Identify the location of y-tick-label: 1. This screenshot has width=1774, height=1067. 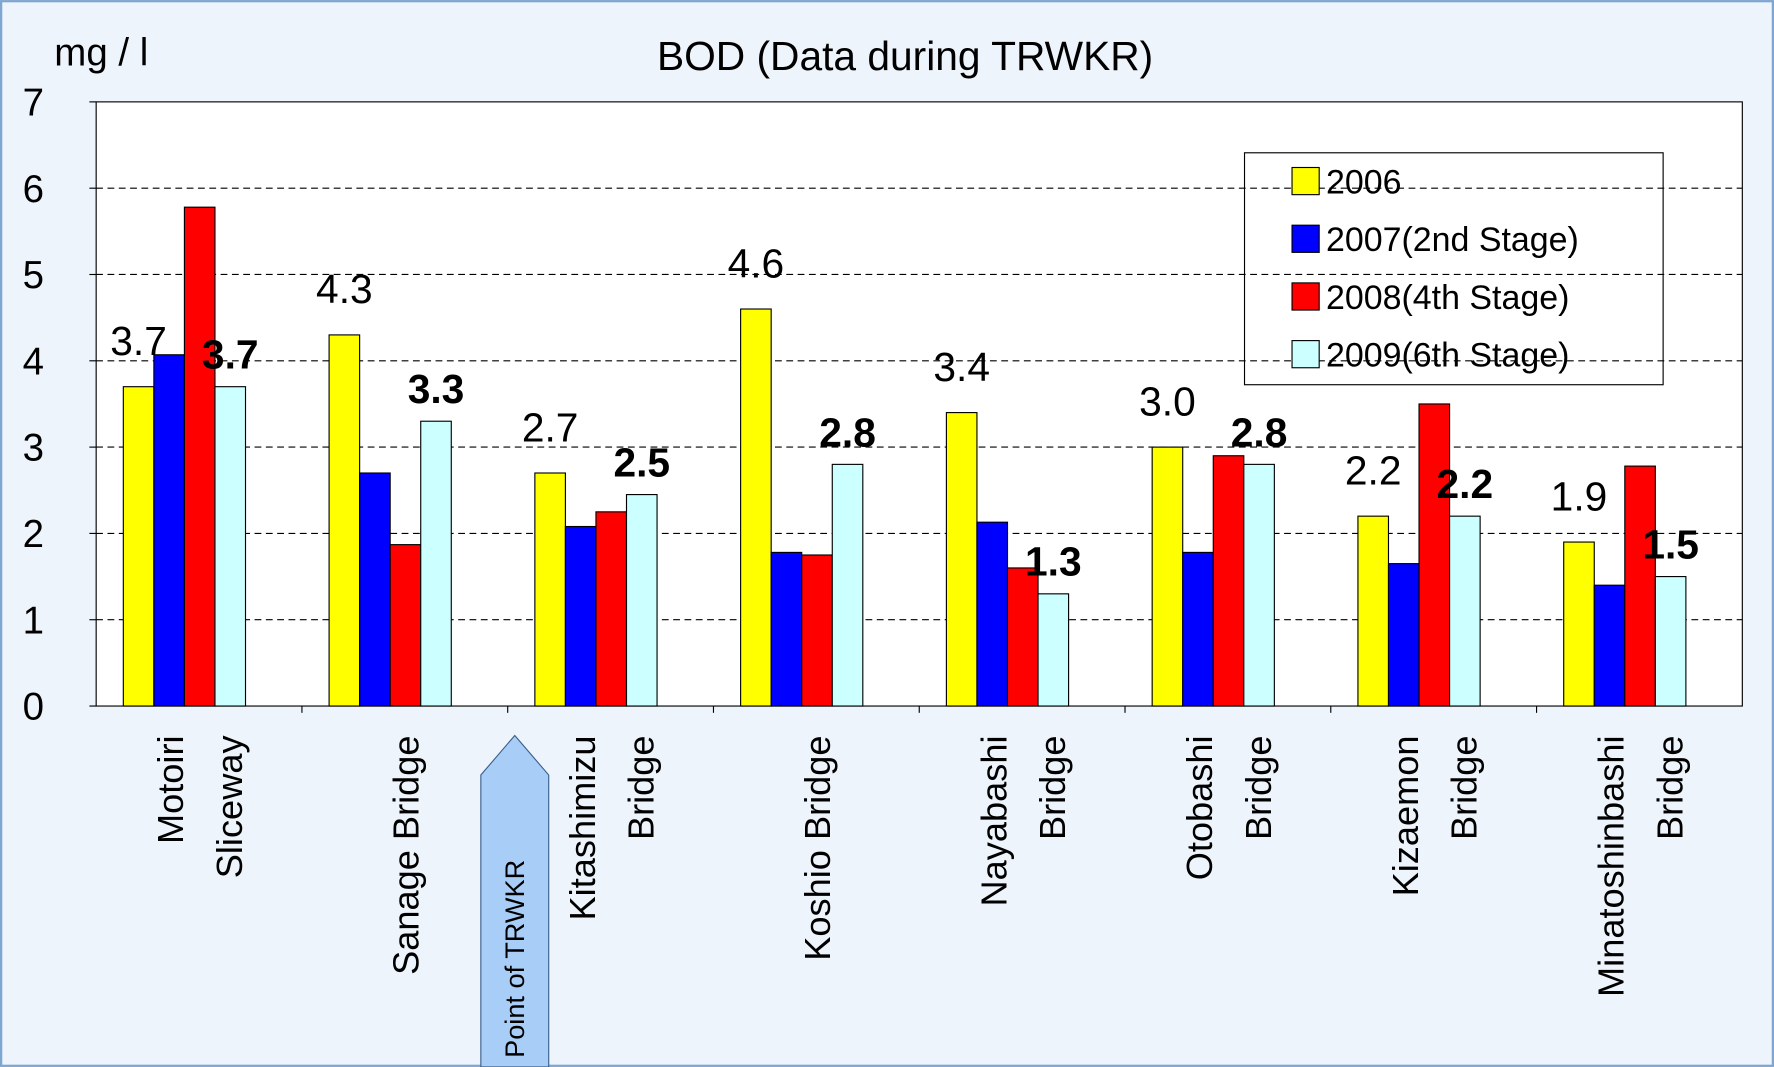
(33, 620).